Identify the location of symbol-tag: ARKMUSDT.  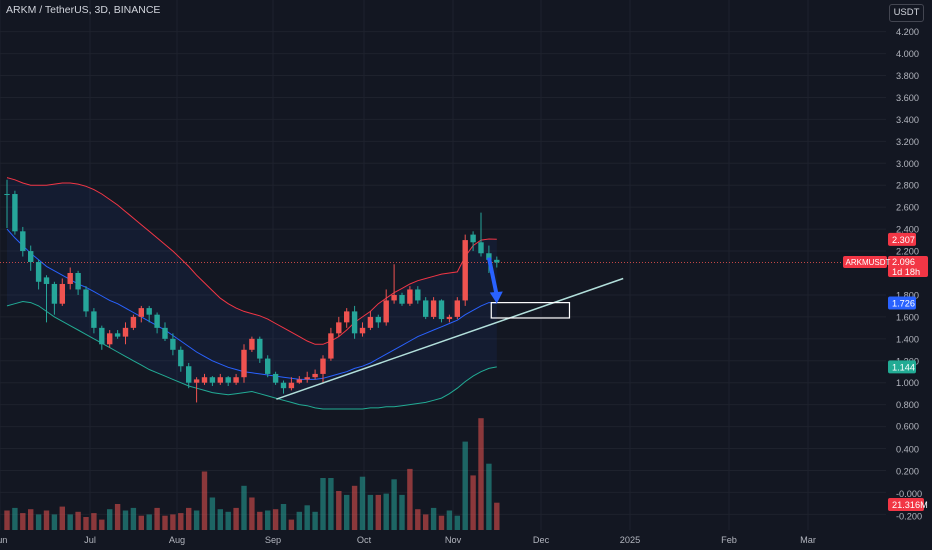
(867, 262).